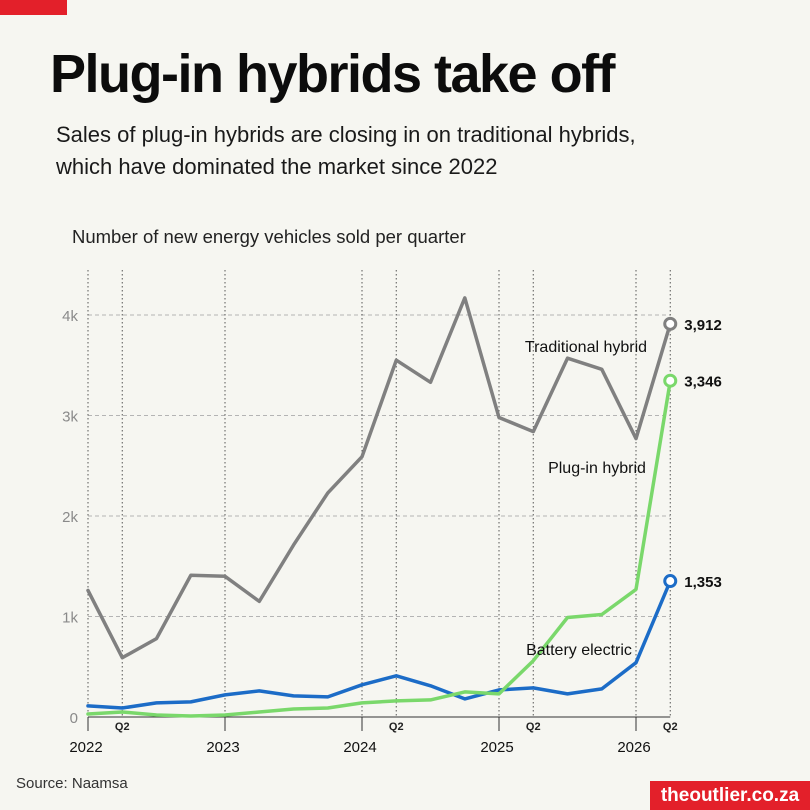 The height and width of the screenshot is (810, 810). I want to click on end-marker-traditional, so click(670, 323).